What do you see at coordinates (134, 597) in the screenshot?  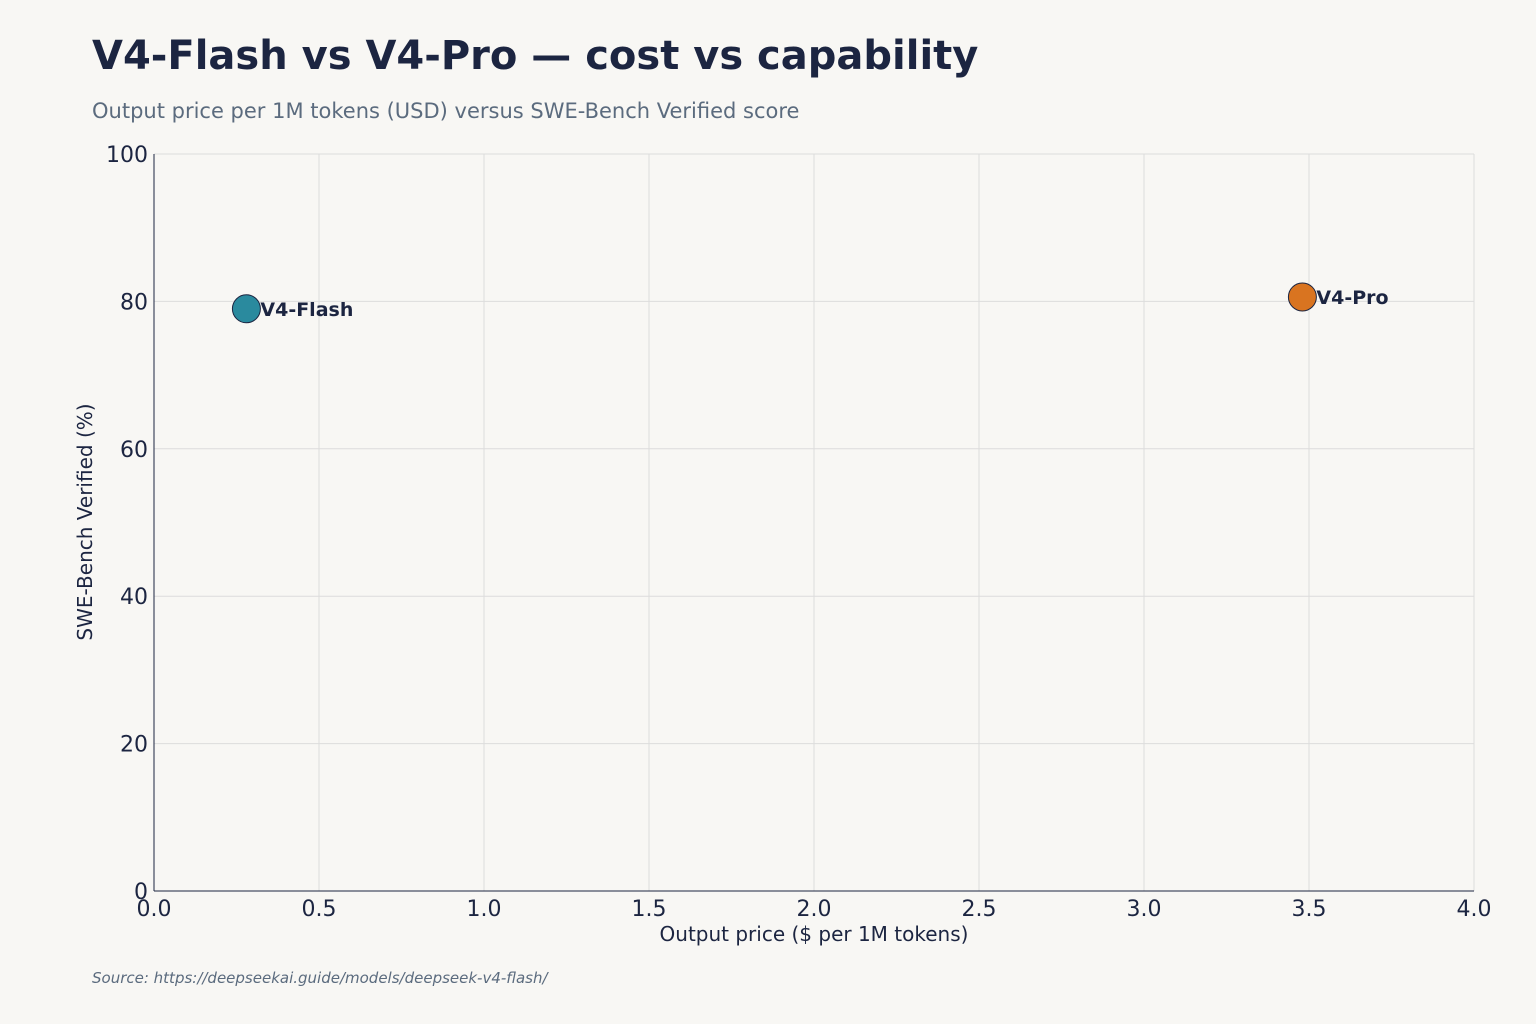 I see `y-tick-label: 40` at bounding box center [134, 597].